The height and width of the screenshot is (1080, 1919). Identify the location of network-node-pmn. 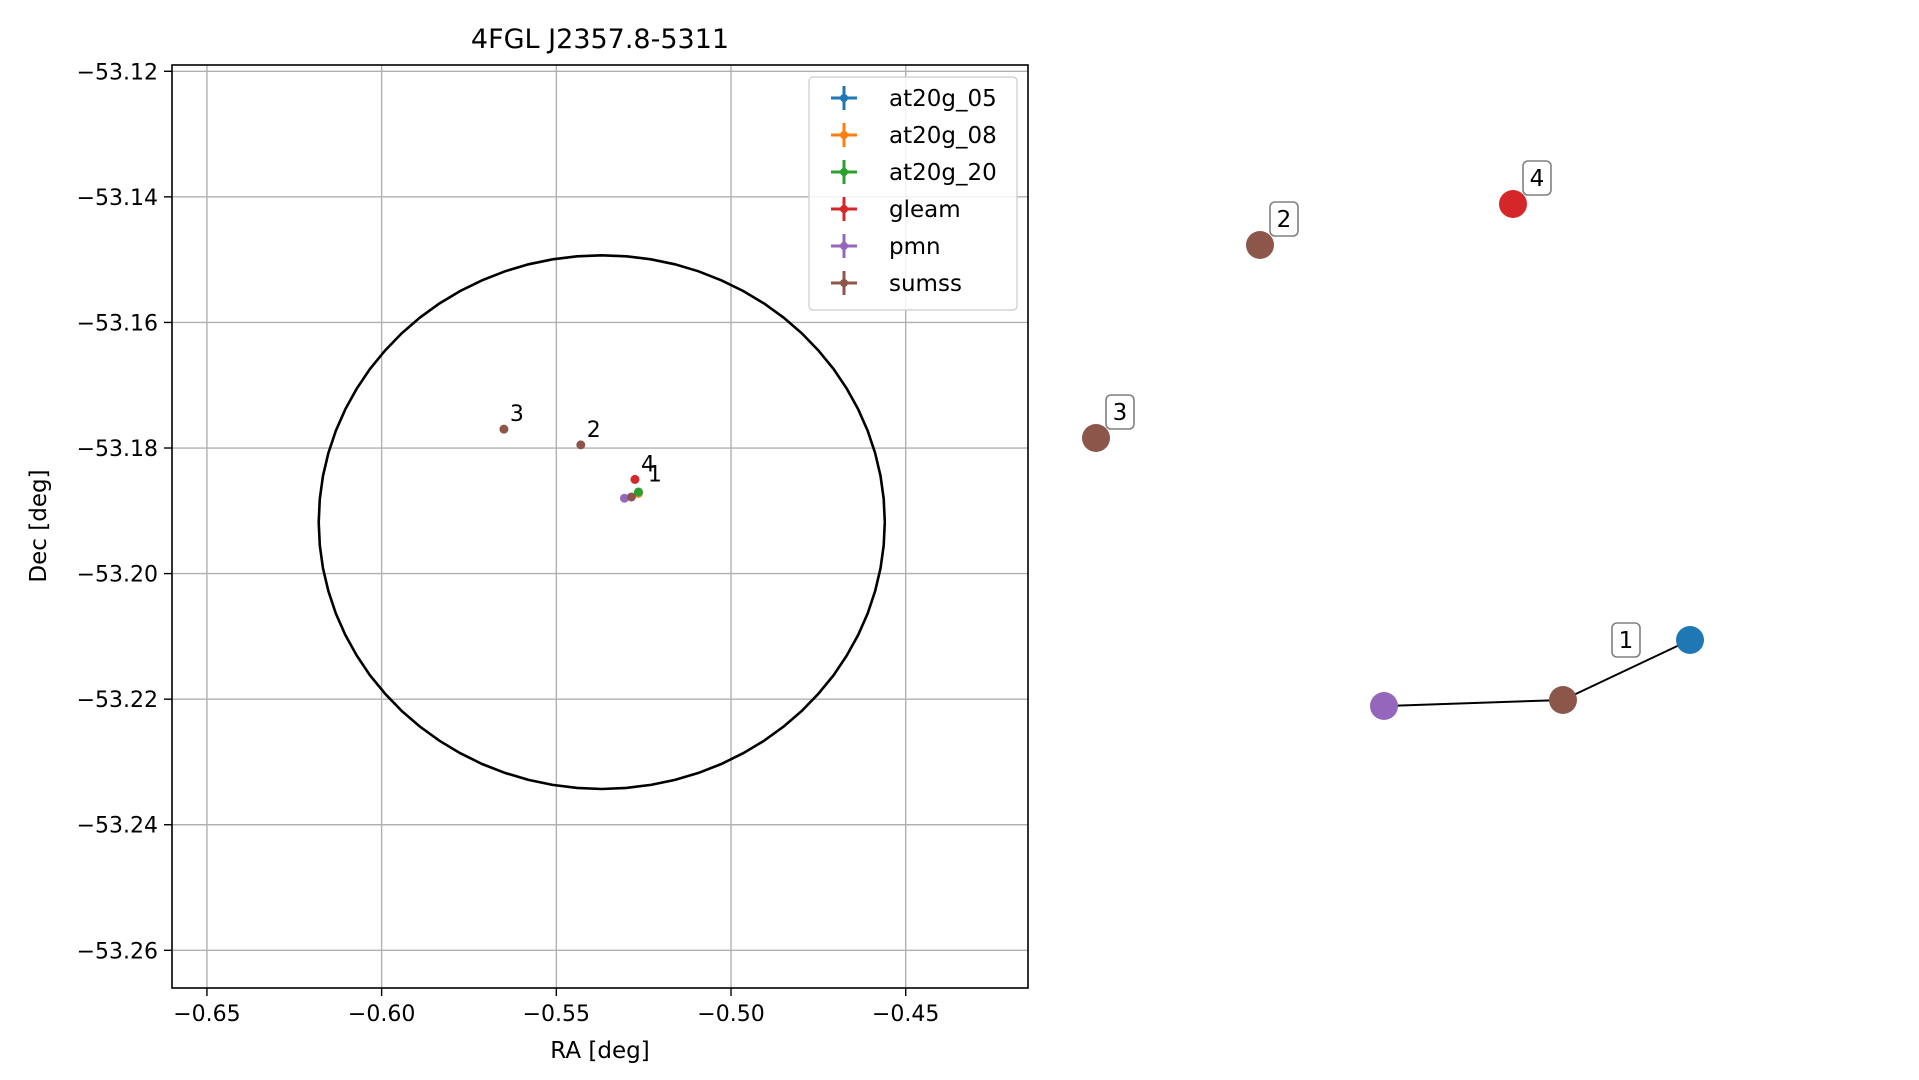
(1384, 706).